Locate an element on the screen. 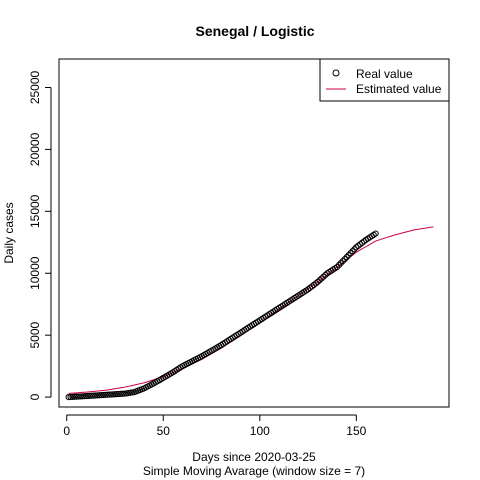  legend-real-marker is located at coordinates (336, 73).